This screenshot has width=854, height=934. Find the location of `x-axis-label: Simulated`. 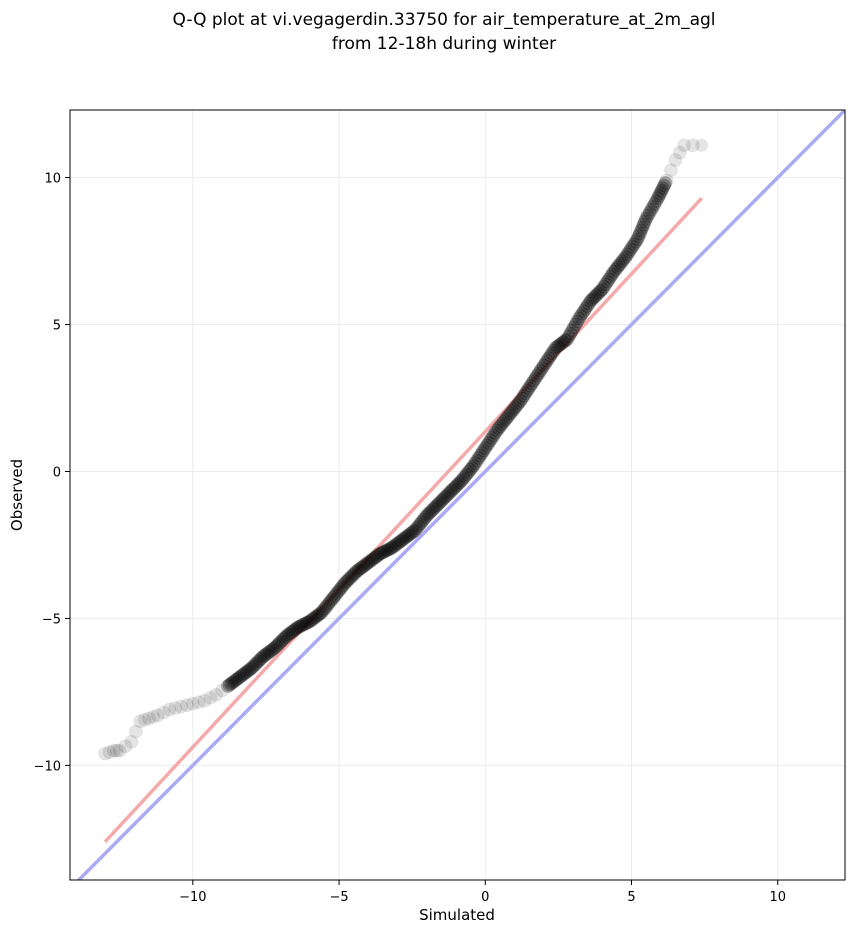

x-axis-label: Simulated is located at coordinates (457, 915).